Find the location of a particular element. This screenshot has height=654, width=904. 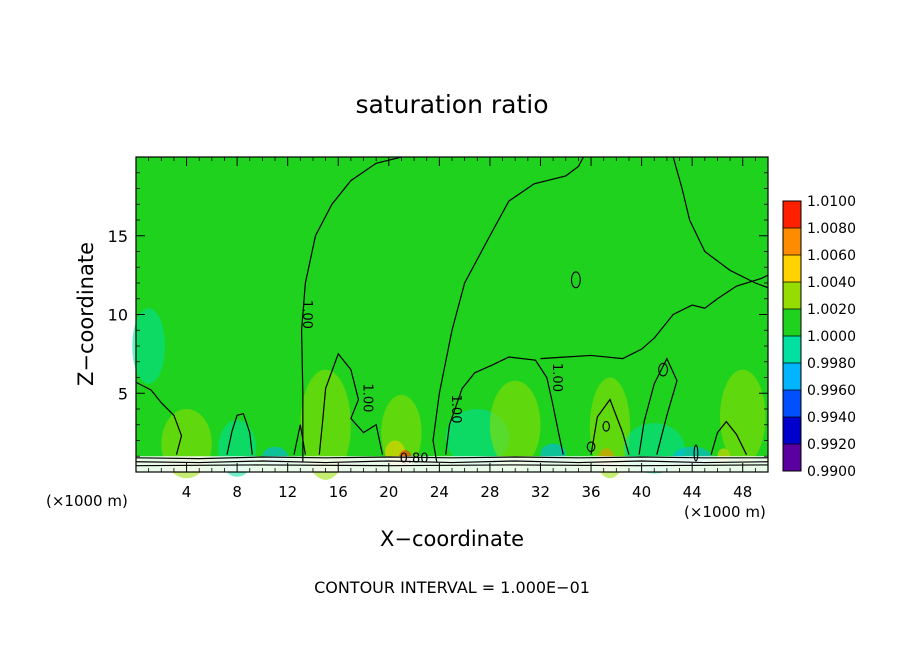

x-tick-label: 4 is located at coordinates (187, 492).